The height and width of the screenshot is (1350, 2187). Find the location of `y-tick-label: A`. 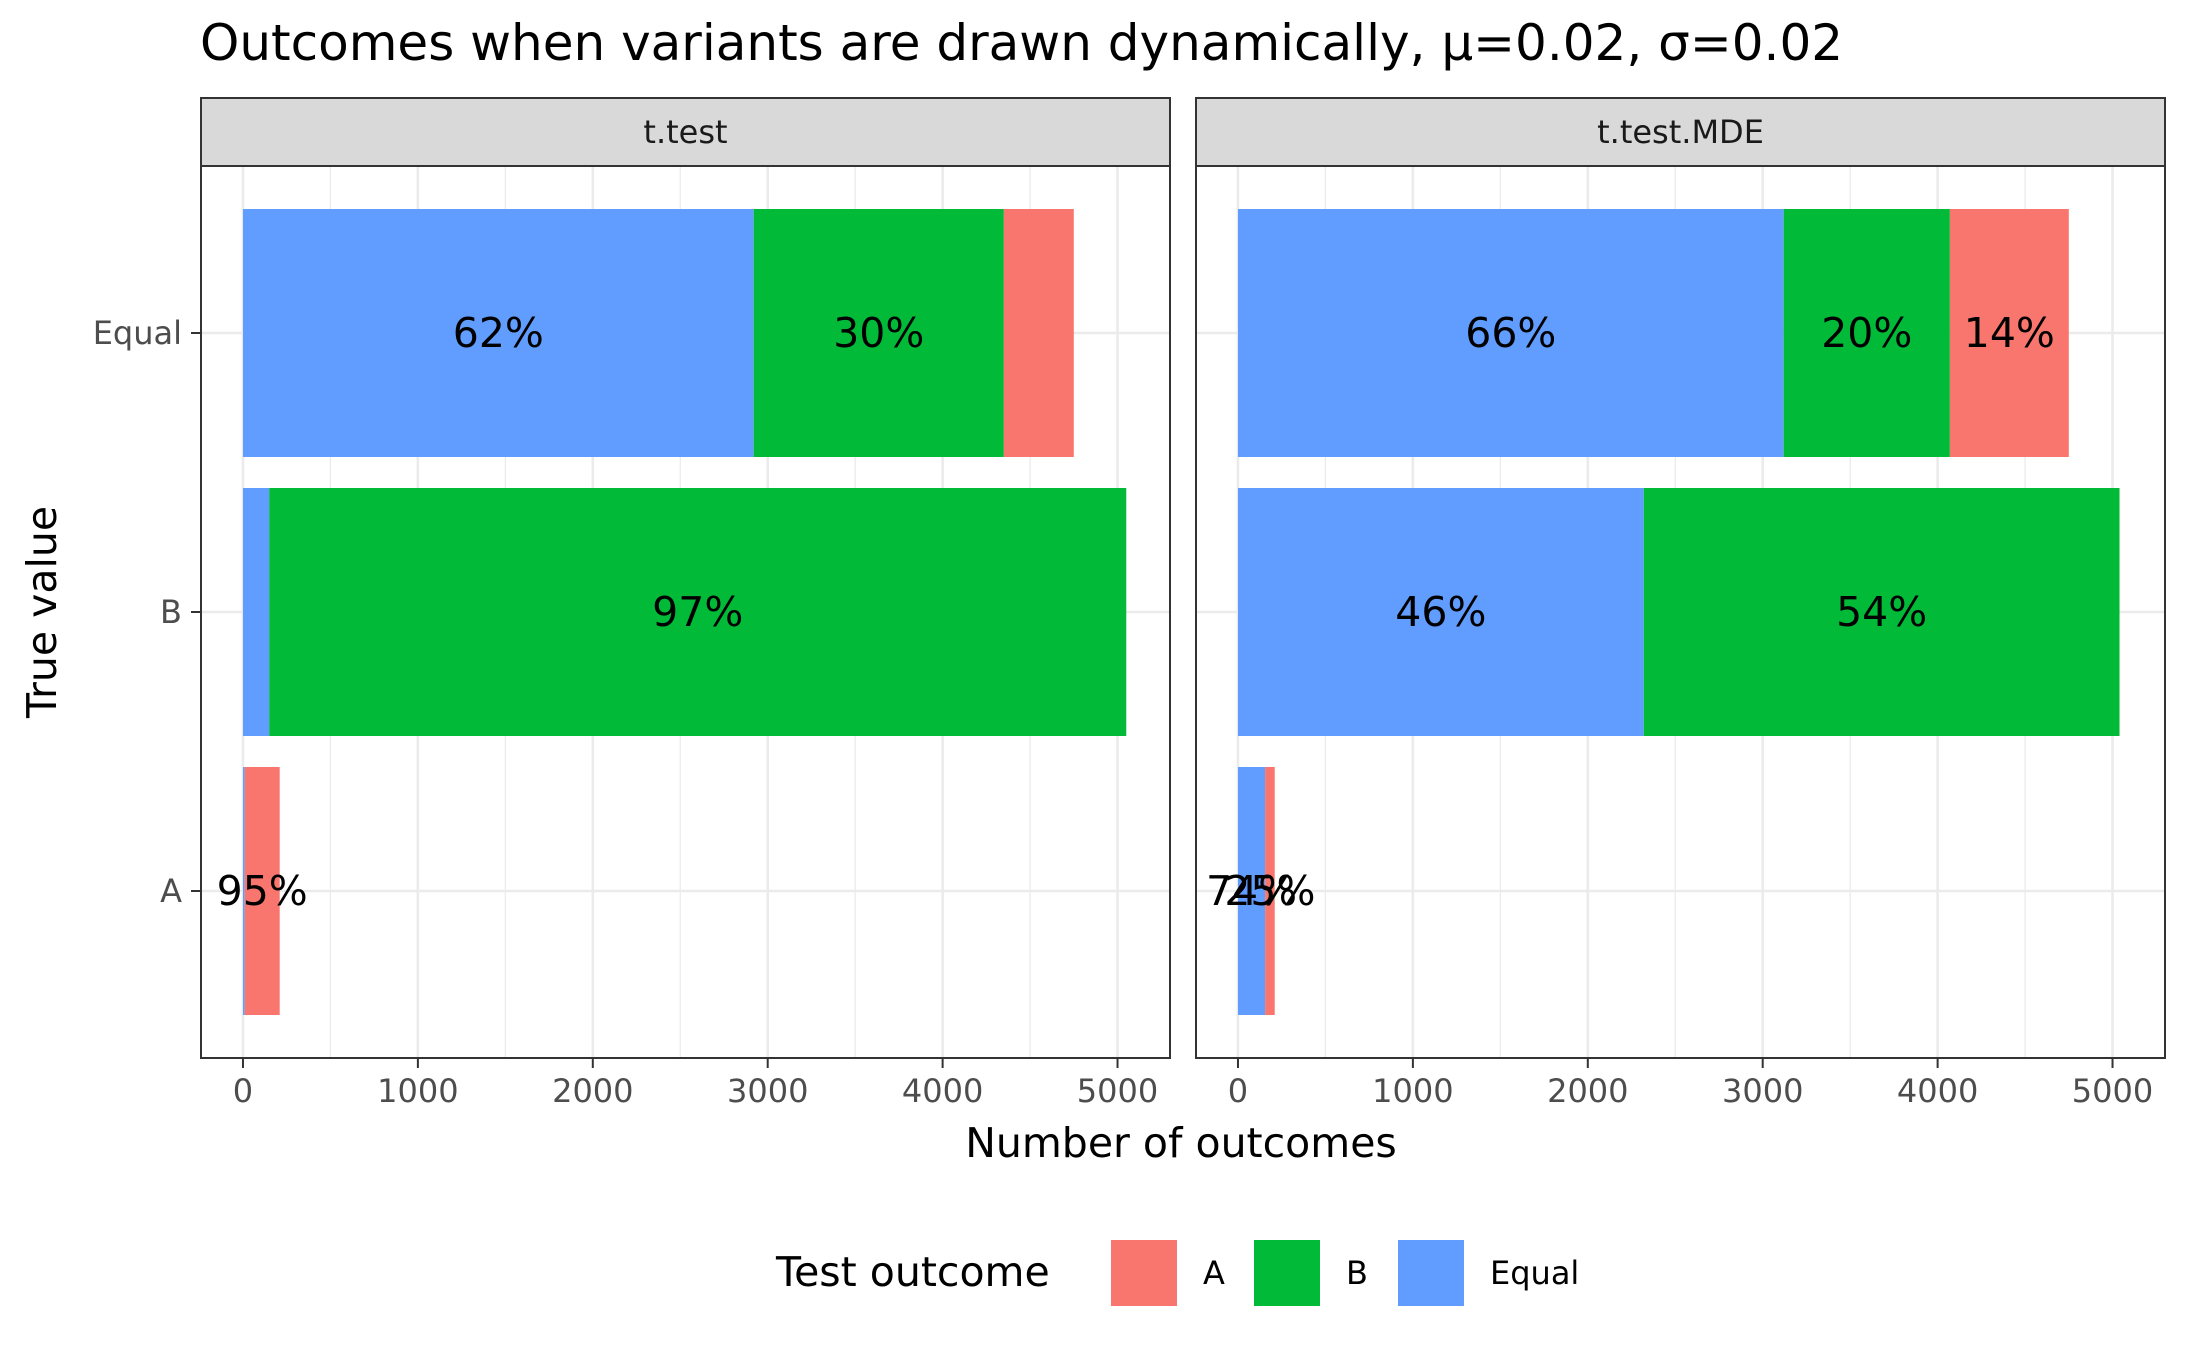

y-tick-label: A is located at coordinates (171, 891).